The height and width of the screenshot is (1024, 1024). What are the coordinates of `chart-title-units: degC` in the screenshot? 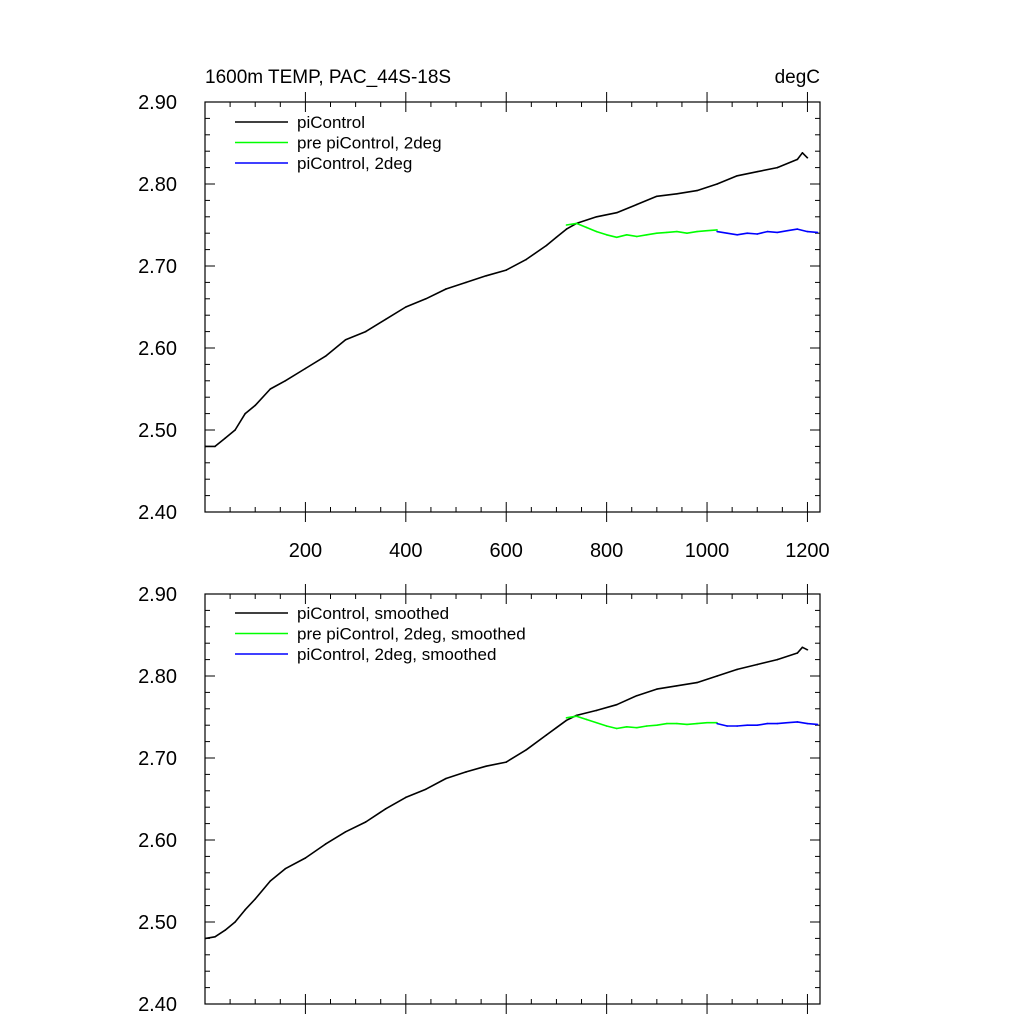 It's located at (797, 77).